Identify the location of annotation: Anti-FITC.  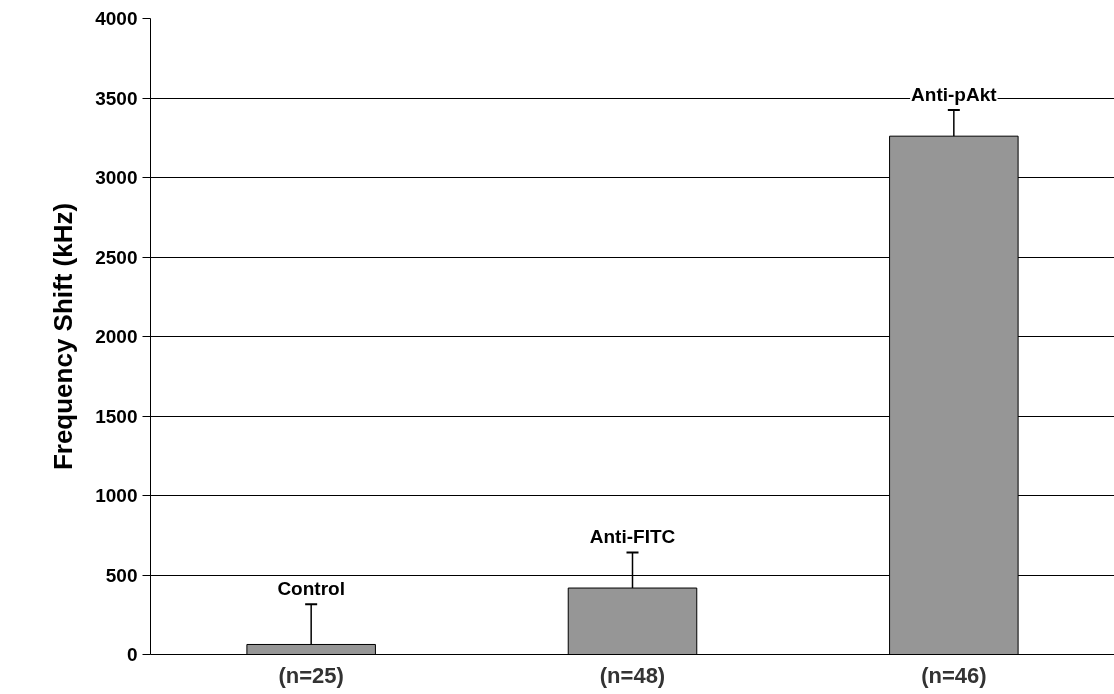
(632, 537).